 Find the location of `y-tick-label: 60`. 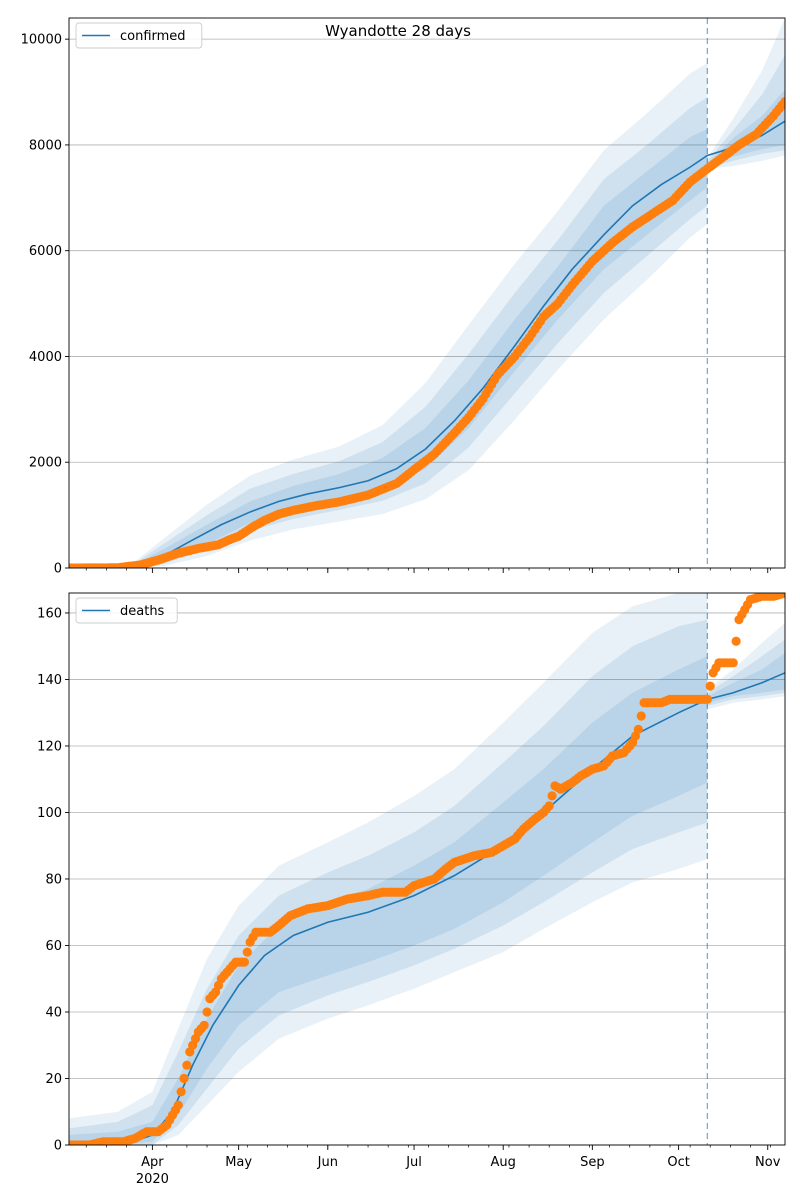

y-tick-label: 60 is located at coordinates (53, 946).